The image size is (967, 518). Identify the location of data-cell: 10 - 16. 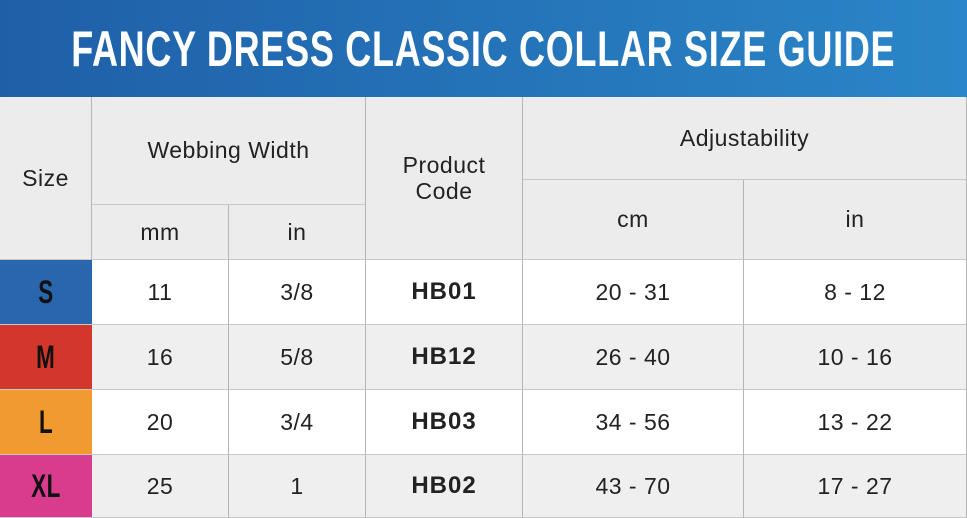
(855, 357).